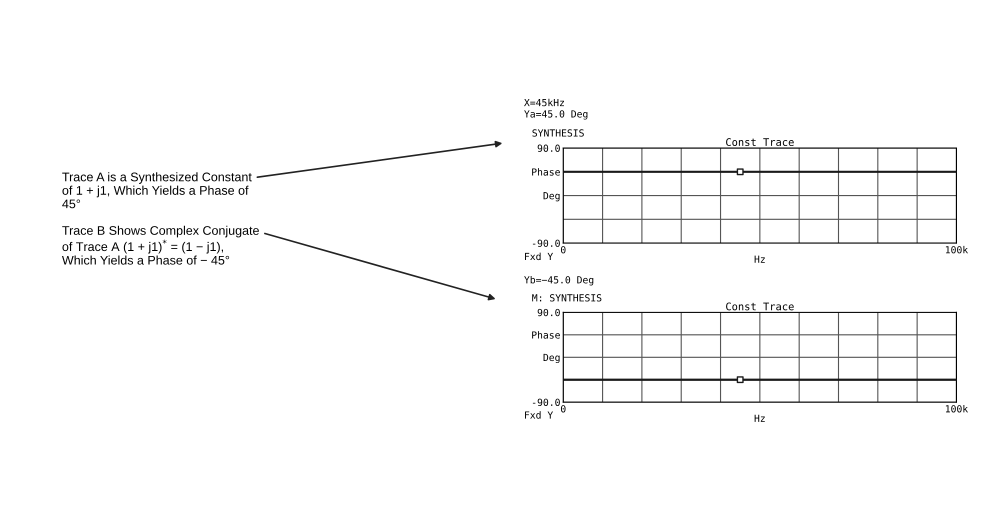 This screenshot has width=983, height=525. Describe the element at coordinates (556, 115) in the screenshot. I see `text: Ya=45.0 Deg` at that location.